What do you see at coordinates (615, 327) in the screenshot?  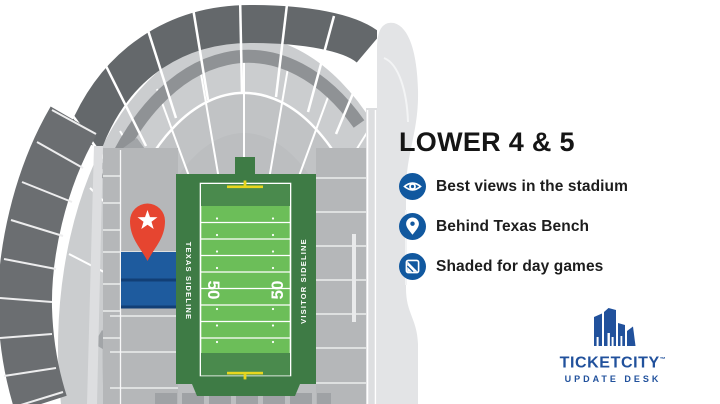 I see `buildings-icon` at bounding box center [615, 327].